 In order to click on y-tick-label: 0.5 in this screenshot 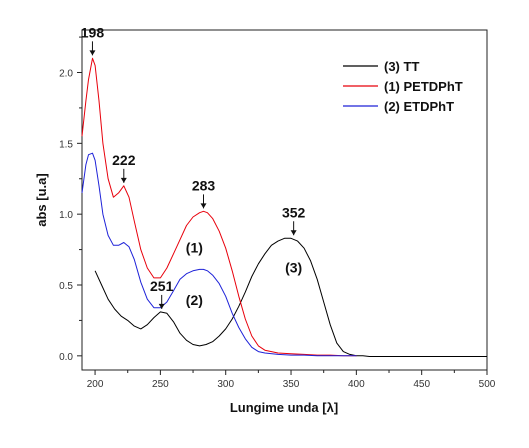, I will do `click(66, 286)`.